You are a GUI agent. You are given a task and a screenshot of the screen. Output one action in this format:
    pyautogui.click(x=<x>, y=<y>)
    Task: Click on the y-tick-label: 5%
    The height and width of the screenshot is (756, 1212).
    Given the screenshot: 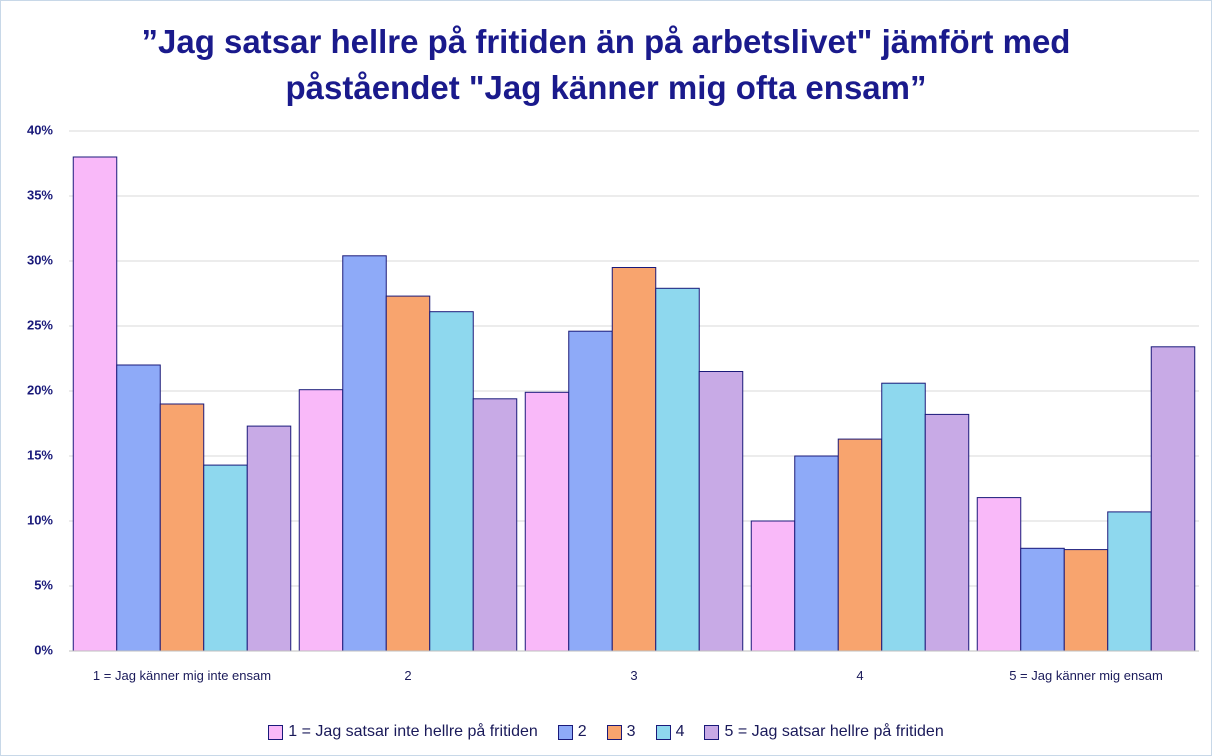 What is the action you would take?
    pyautogui.click(x=43, y=584)
    